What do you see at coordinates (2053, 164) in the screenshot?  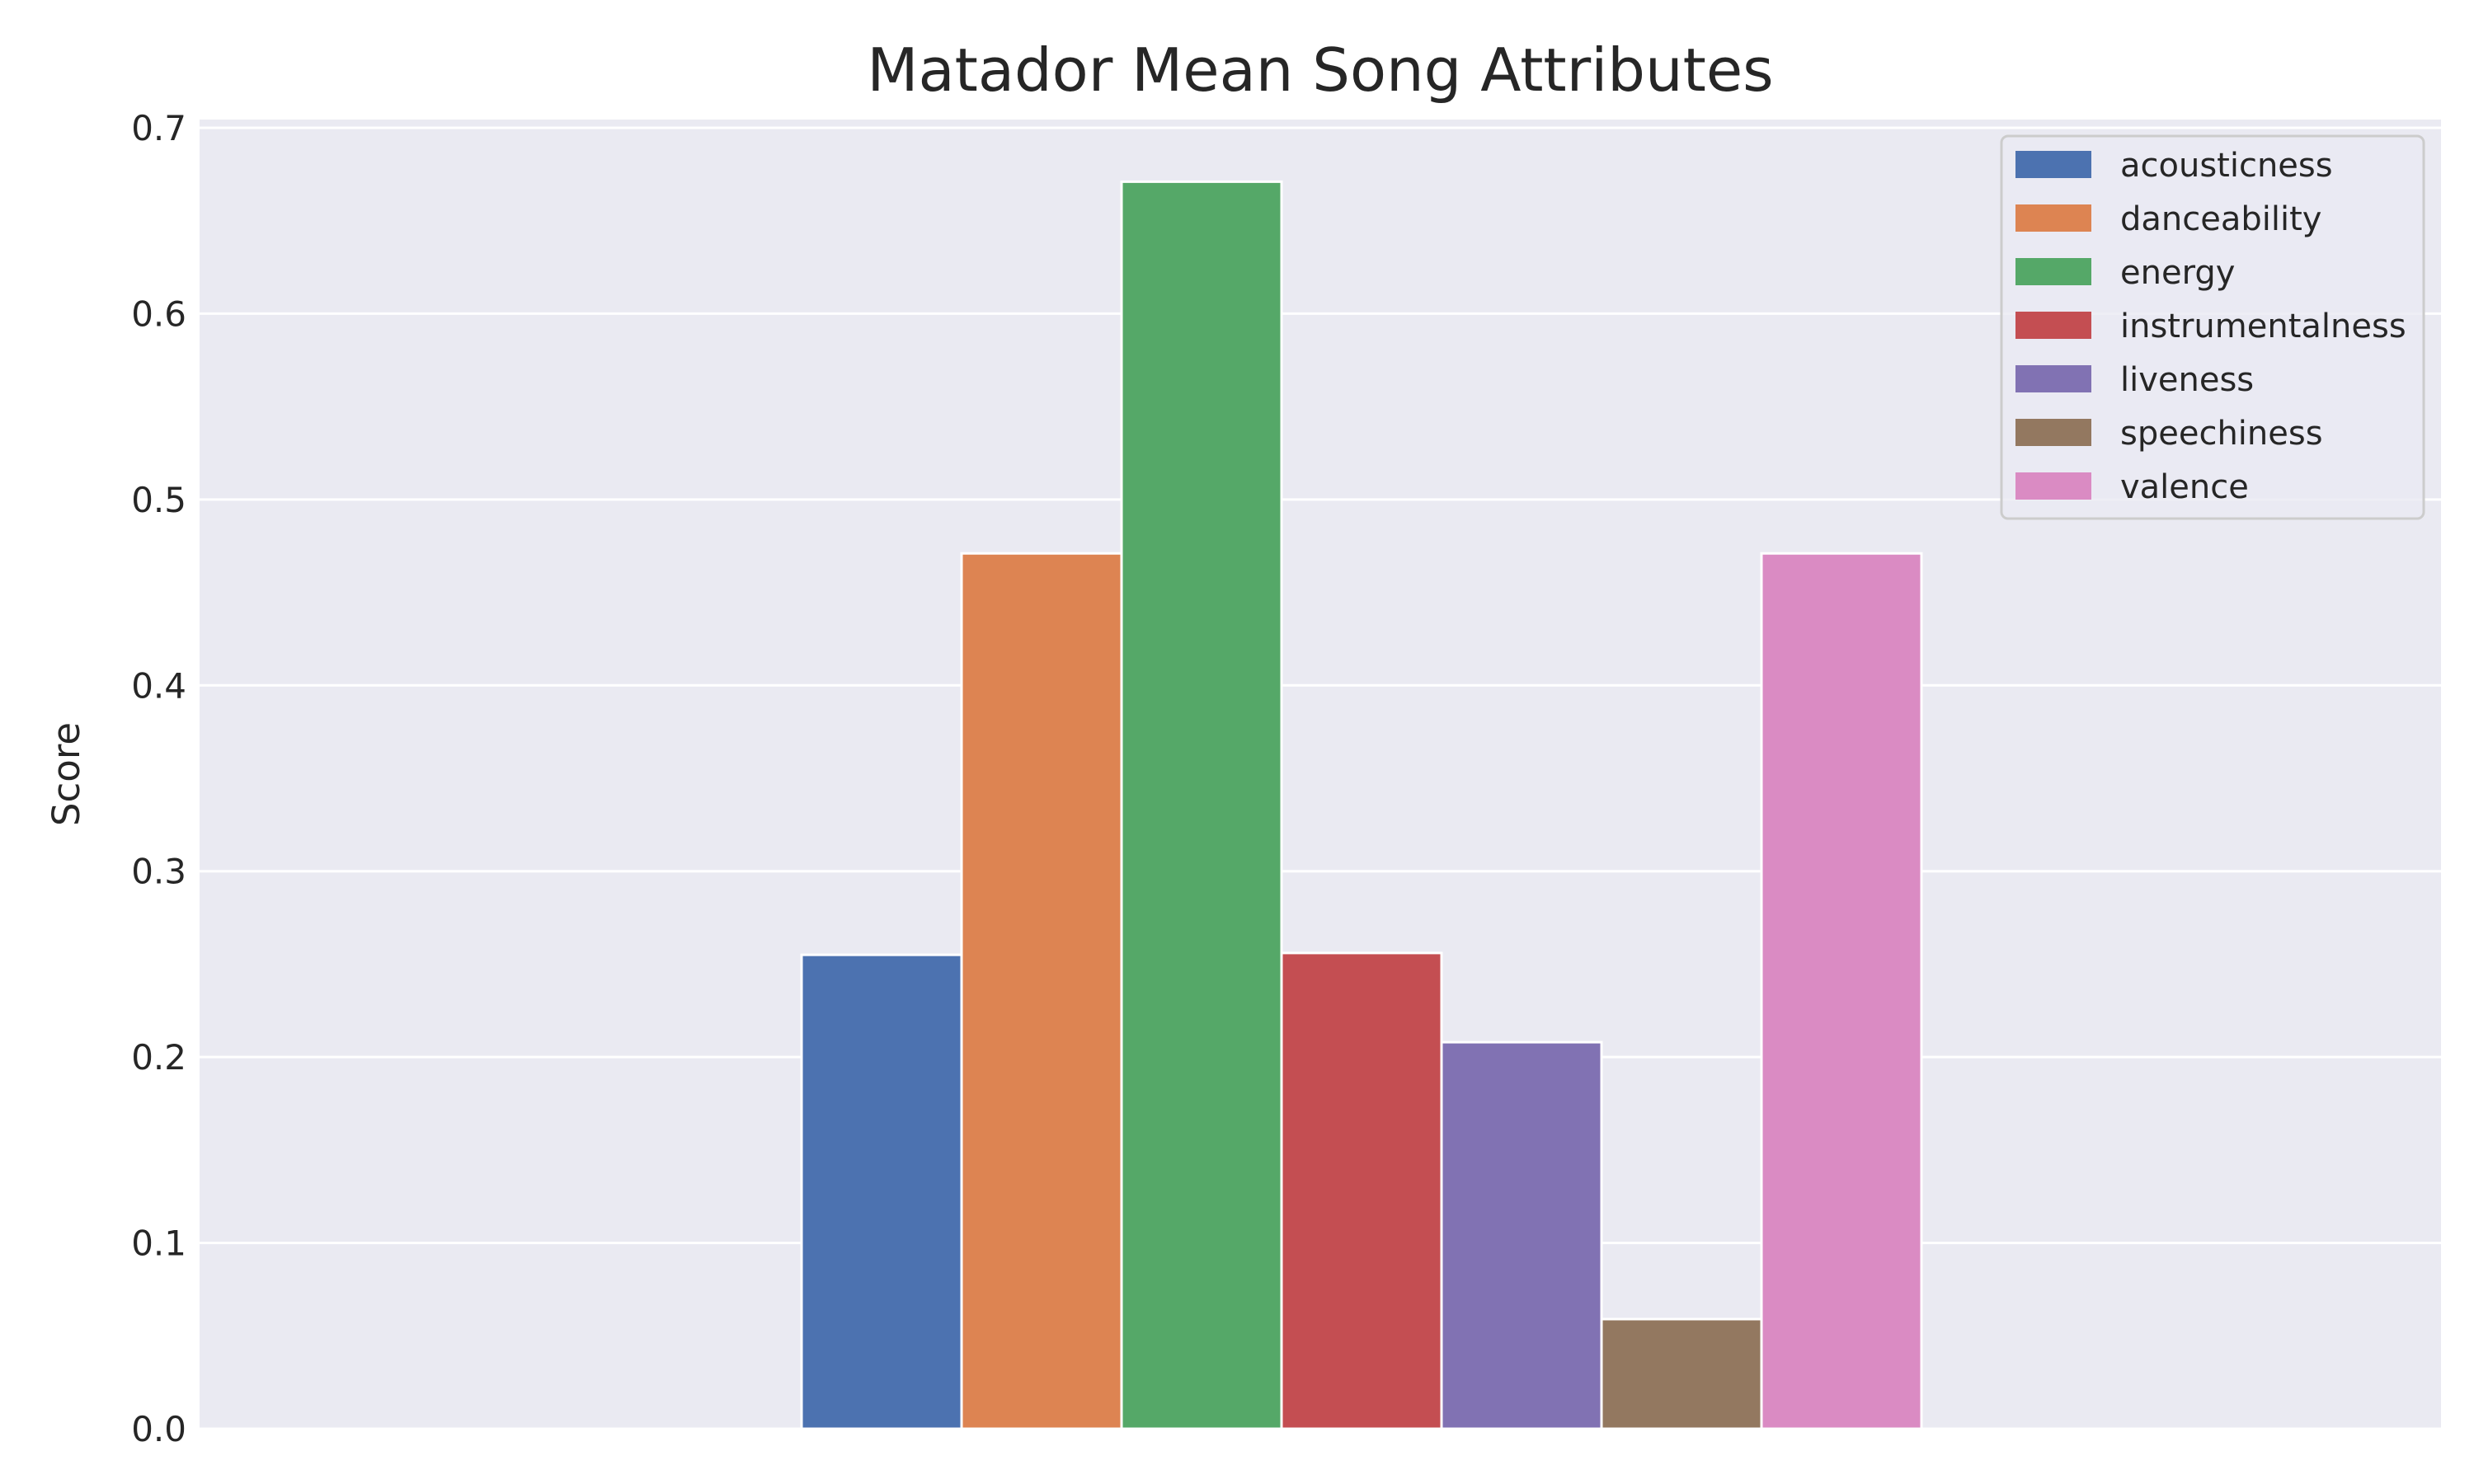 I see `legend-swatch-acousticness` at bounding box center [2053, 164].